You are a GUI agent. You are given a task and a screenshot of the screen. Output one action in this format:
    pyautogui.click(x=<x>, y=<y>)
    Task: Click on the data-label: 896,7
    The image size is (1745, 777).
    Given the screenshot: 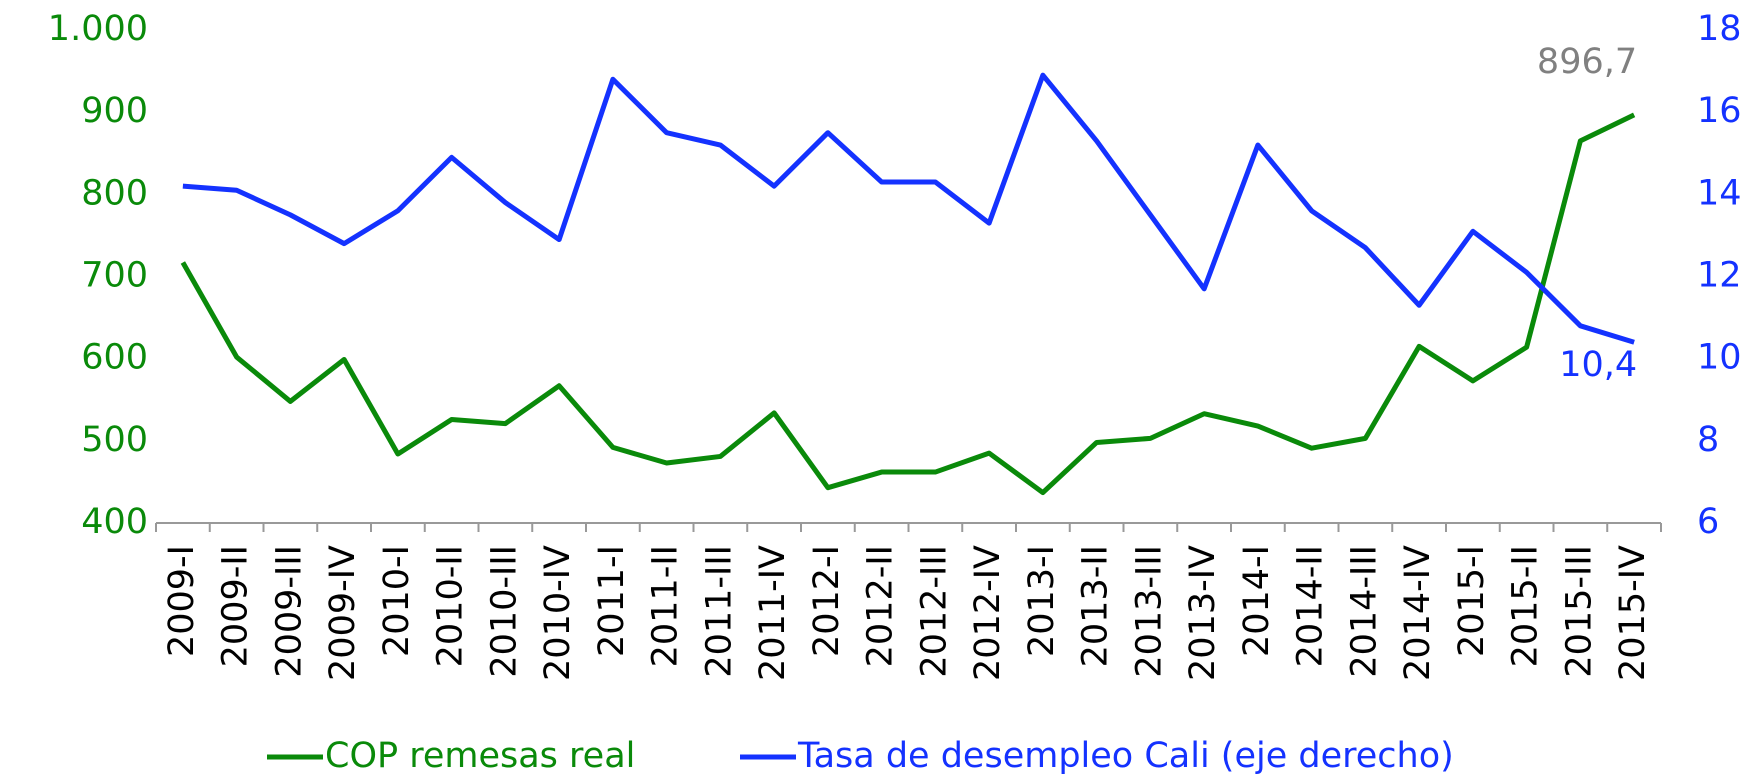 What is the action you would take?
    pyautogui.click(x=1587, y=62)
    